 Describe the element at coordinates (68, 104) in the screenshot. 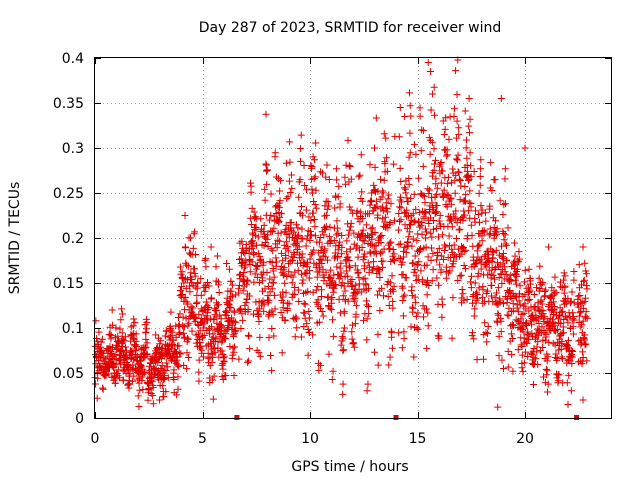

I see `y-tick-label: 0.35` at that location.